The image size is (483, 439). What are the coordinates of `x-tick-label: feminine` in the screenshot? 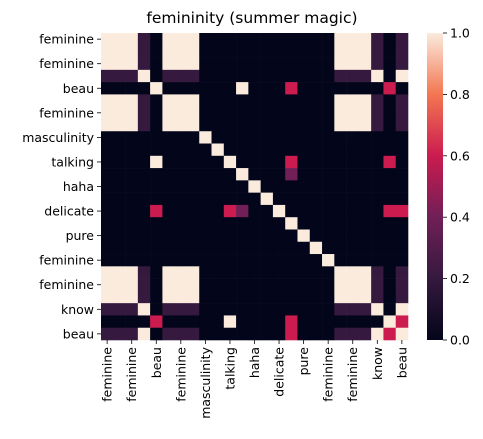 It's located at (107, 374).